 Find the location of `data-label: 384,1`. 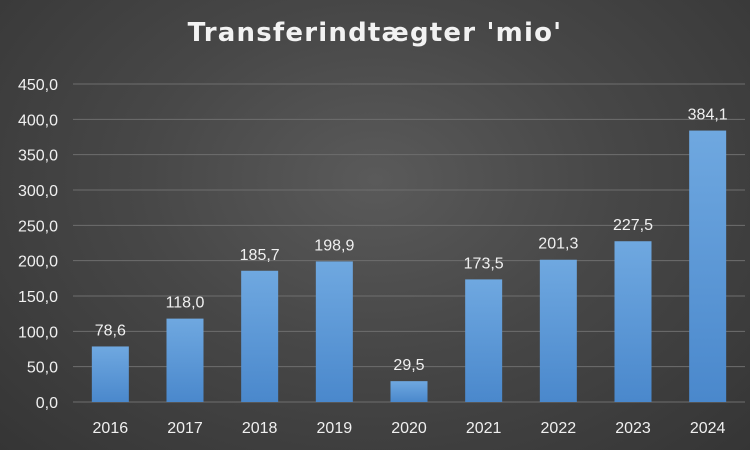

data-label: 384,1 is located at coordinates (708, 115).